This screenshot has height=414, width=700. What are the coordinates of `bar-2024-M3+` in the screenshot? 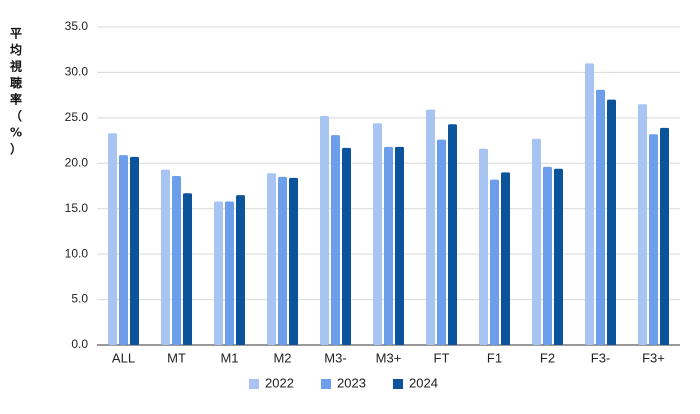 It's located at (399, 245).